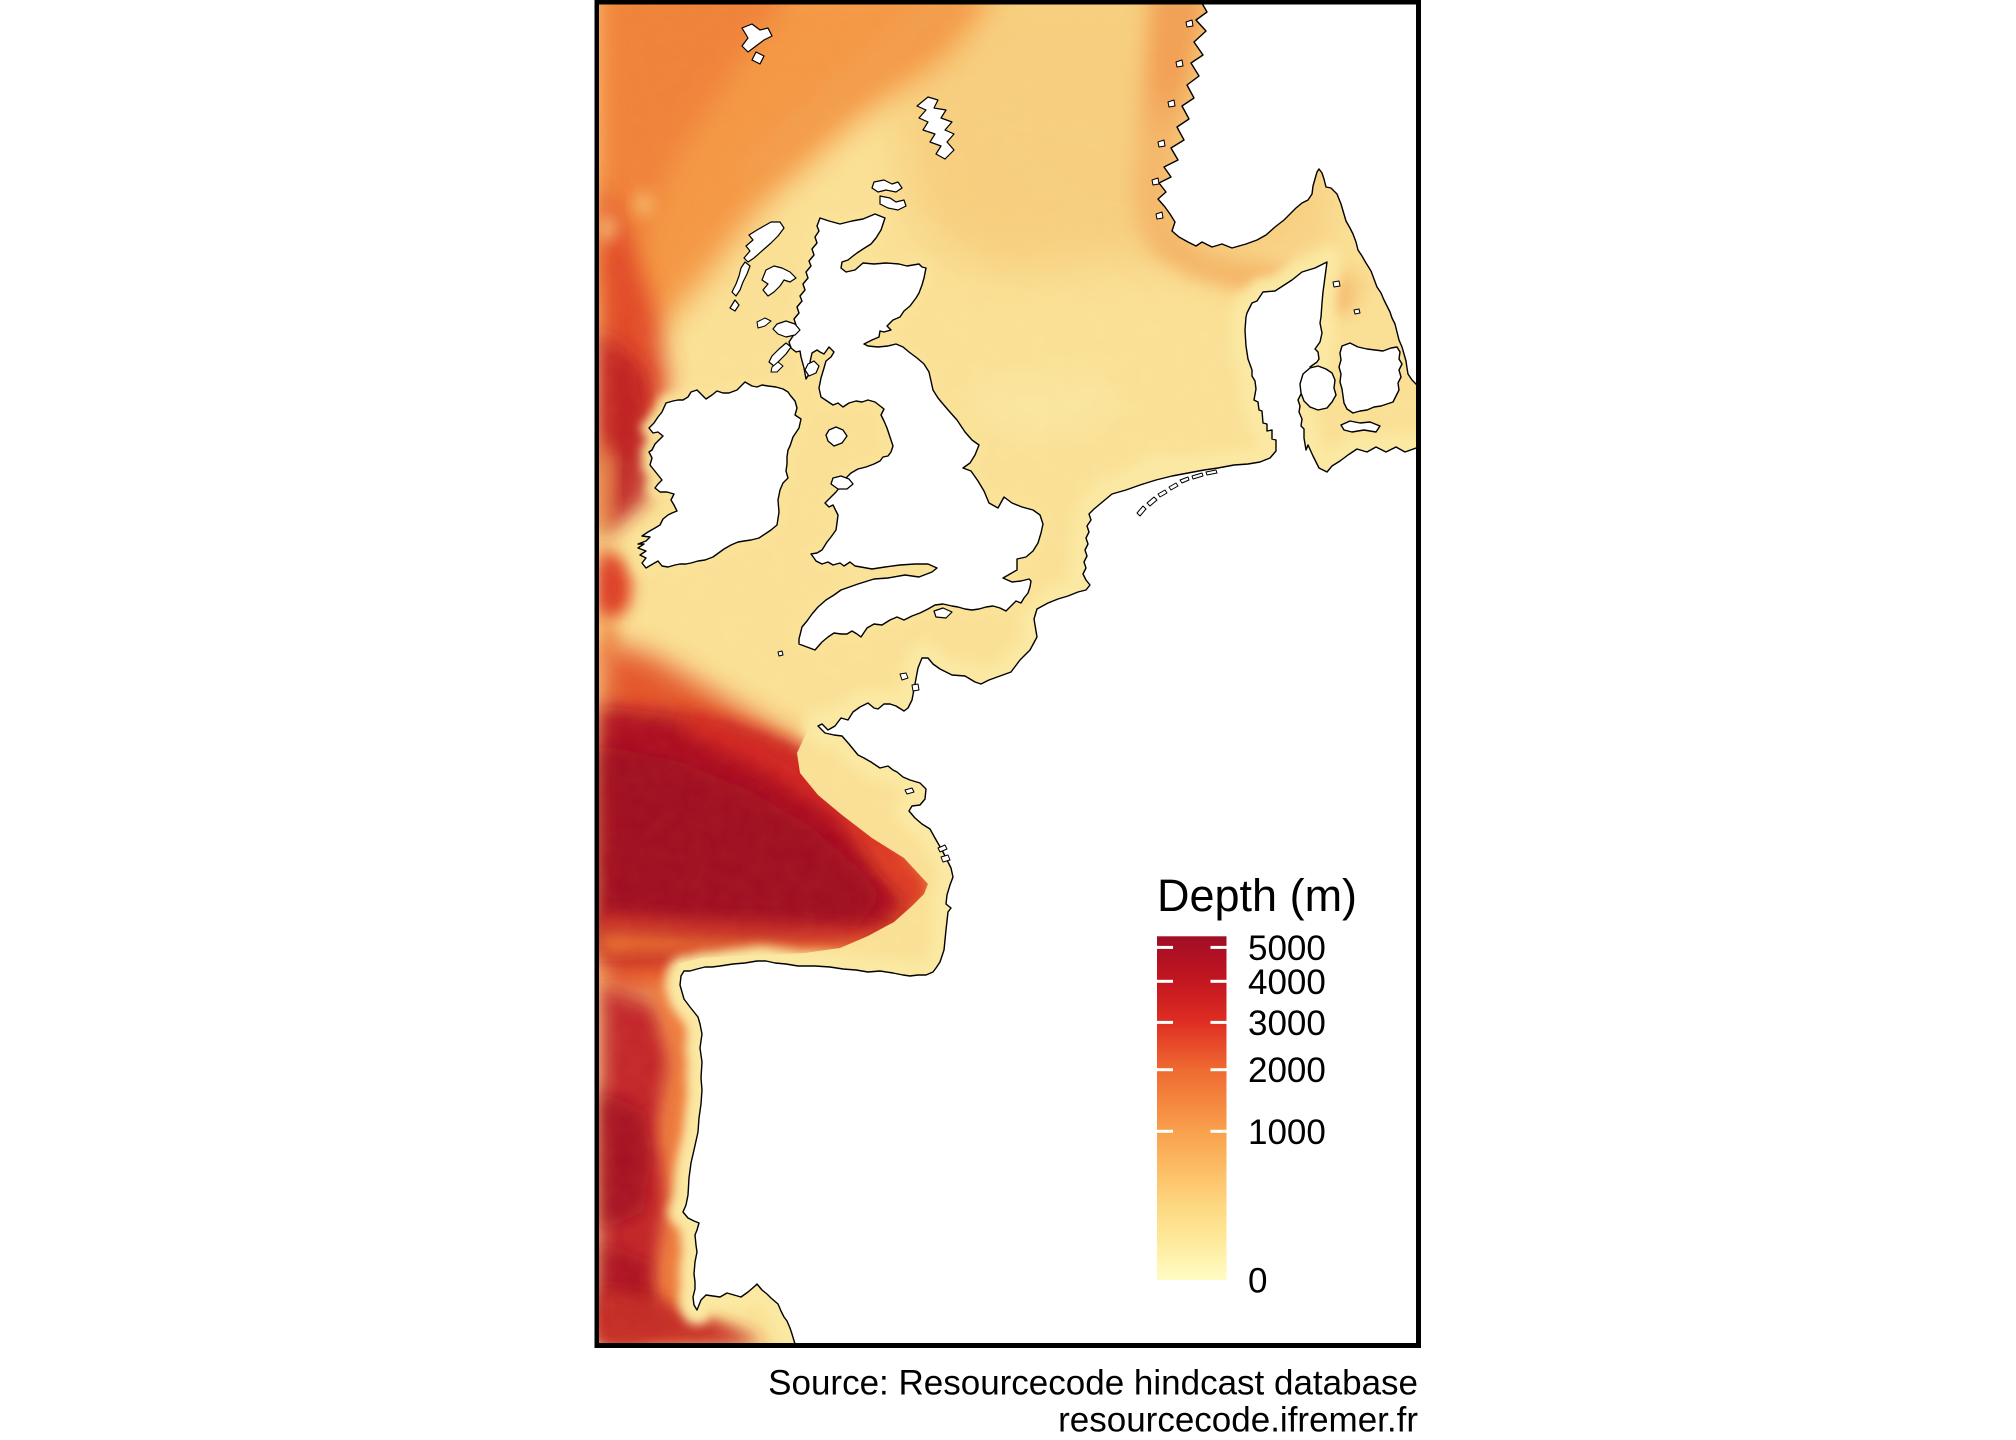  Describe the element at coordinates (1287, 982) in the screenshot. I see `svg-text: 4000` at that location.